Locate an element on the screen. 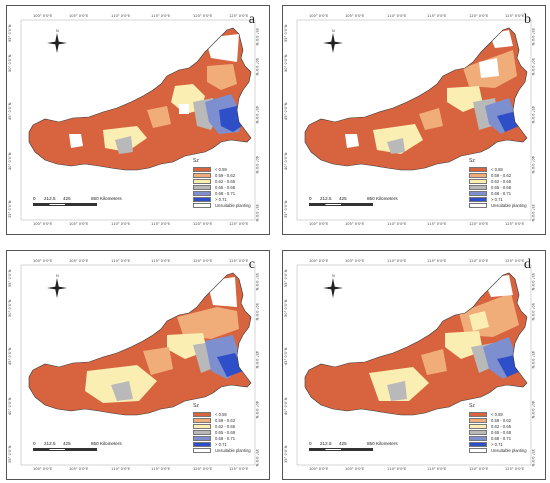 The height and width of the screenshot is (483, 550). legend-item: < 0.59 is located at coordinates (498, 169).